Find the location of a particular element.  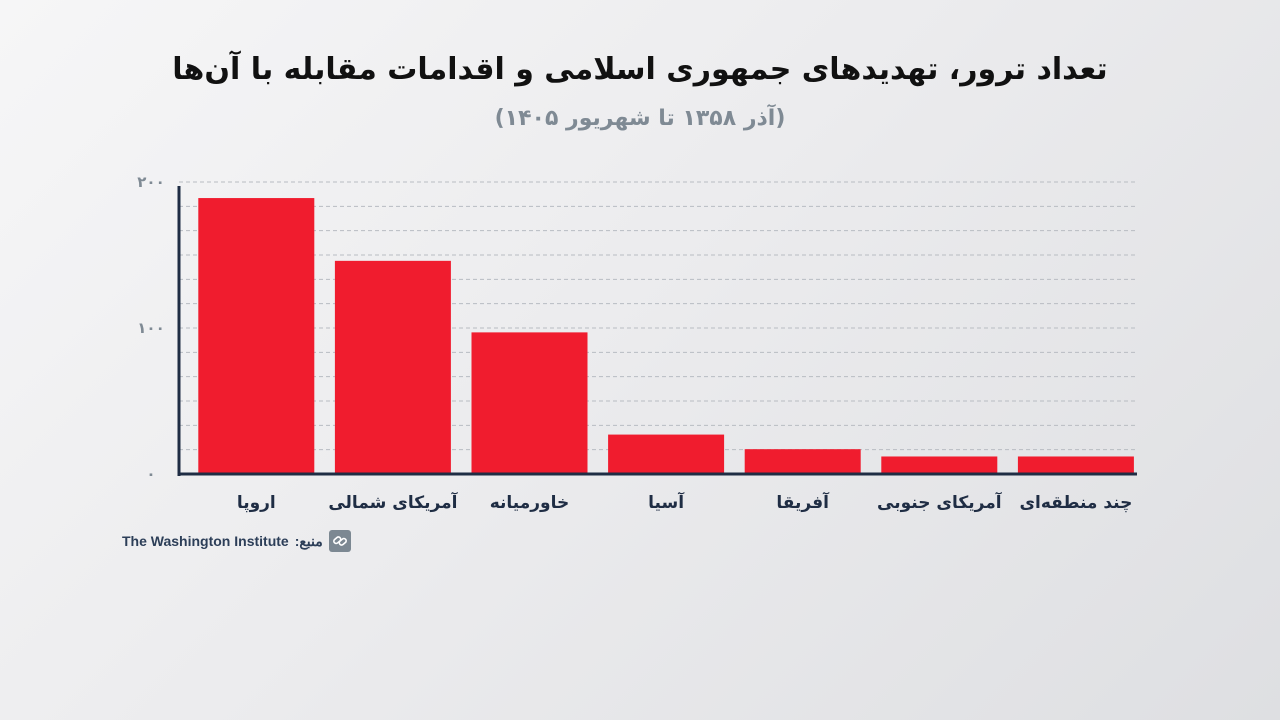

source-credit: The Washington Institute منبع: is located at coordinates (236, 541).